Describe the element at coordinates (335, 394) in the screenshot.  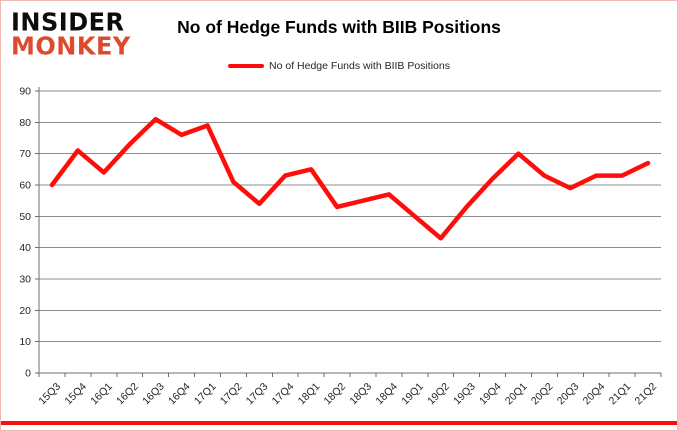
I see `x-axis-tick-label: 18Q2` at that location.